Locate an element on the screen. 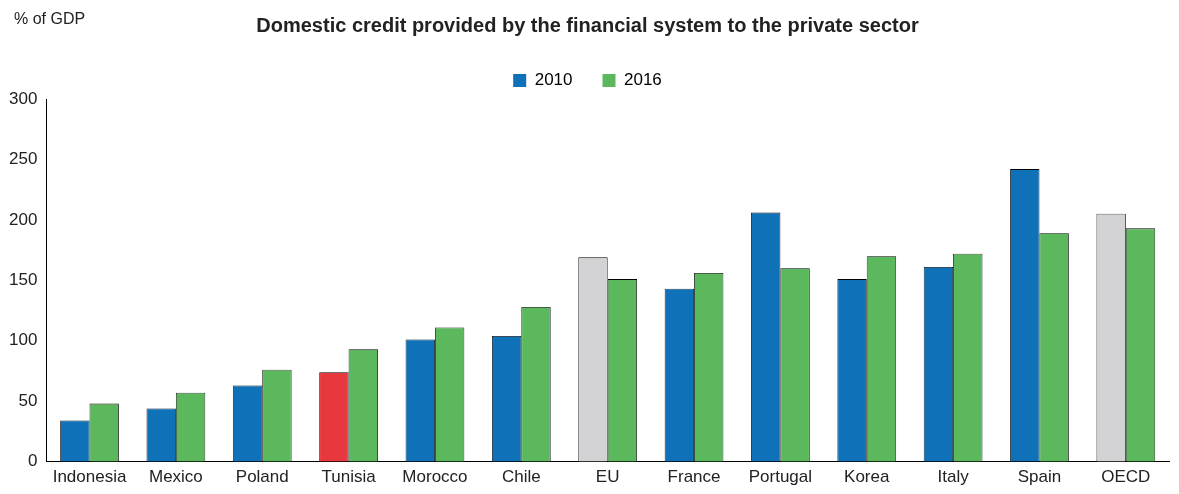 Image resolution: width=1179 pixels, height=494 pixels. x-tick-label: Mexico is located at coordinates (175, 477).